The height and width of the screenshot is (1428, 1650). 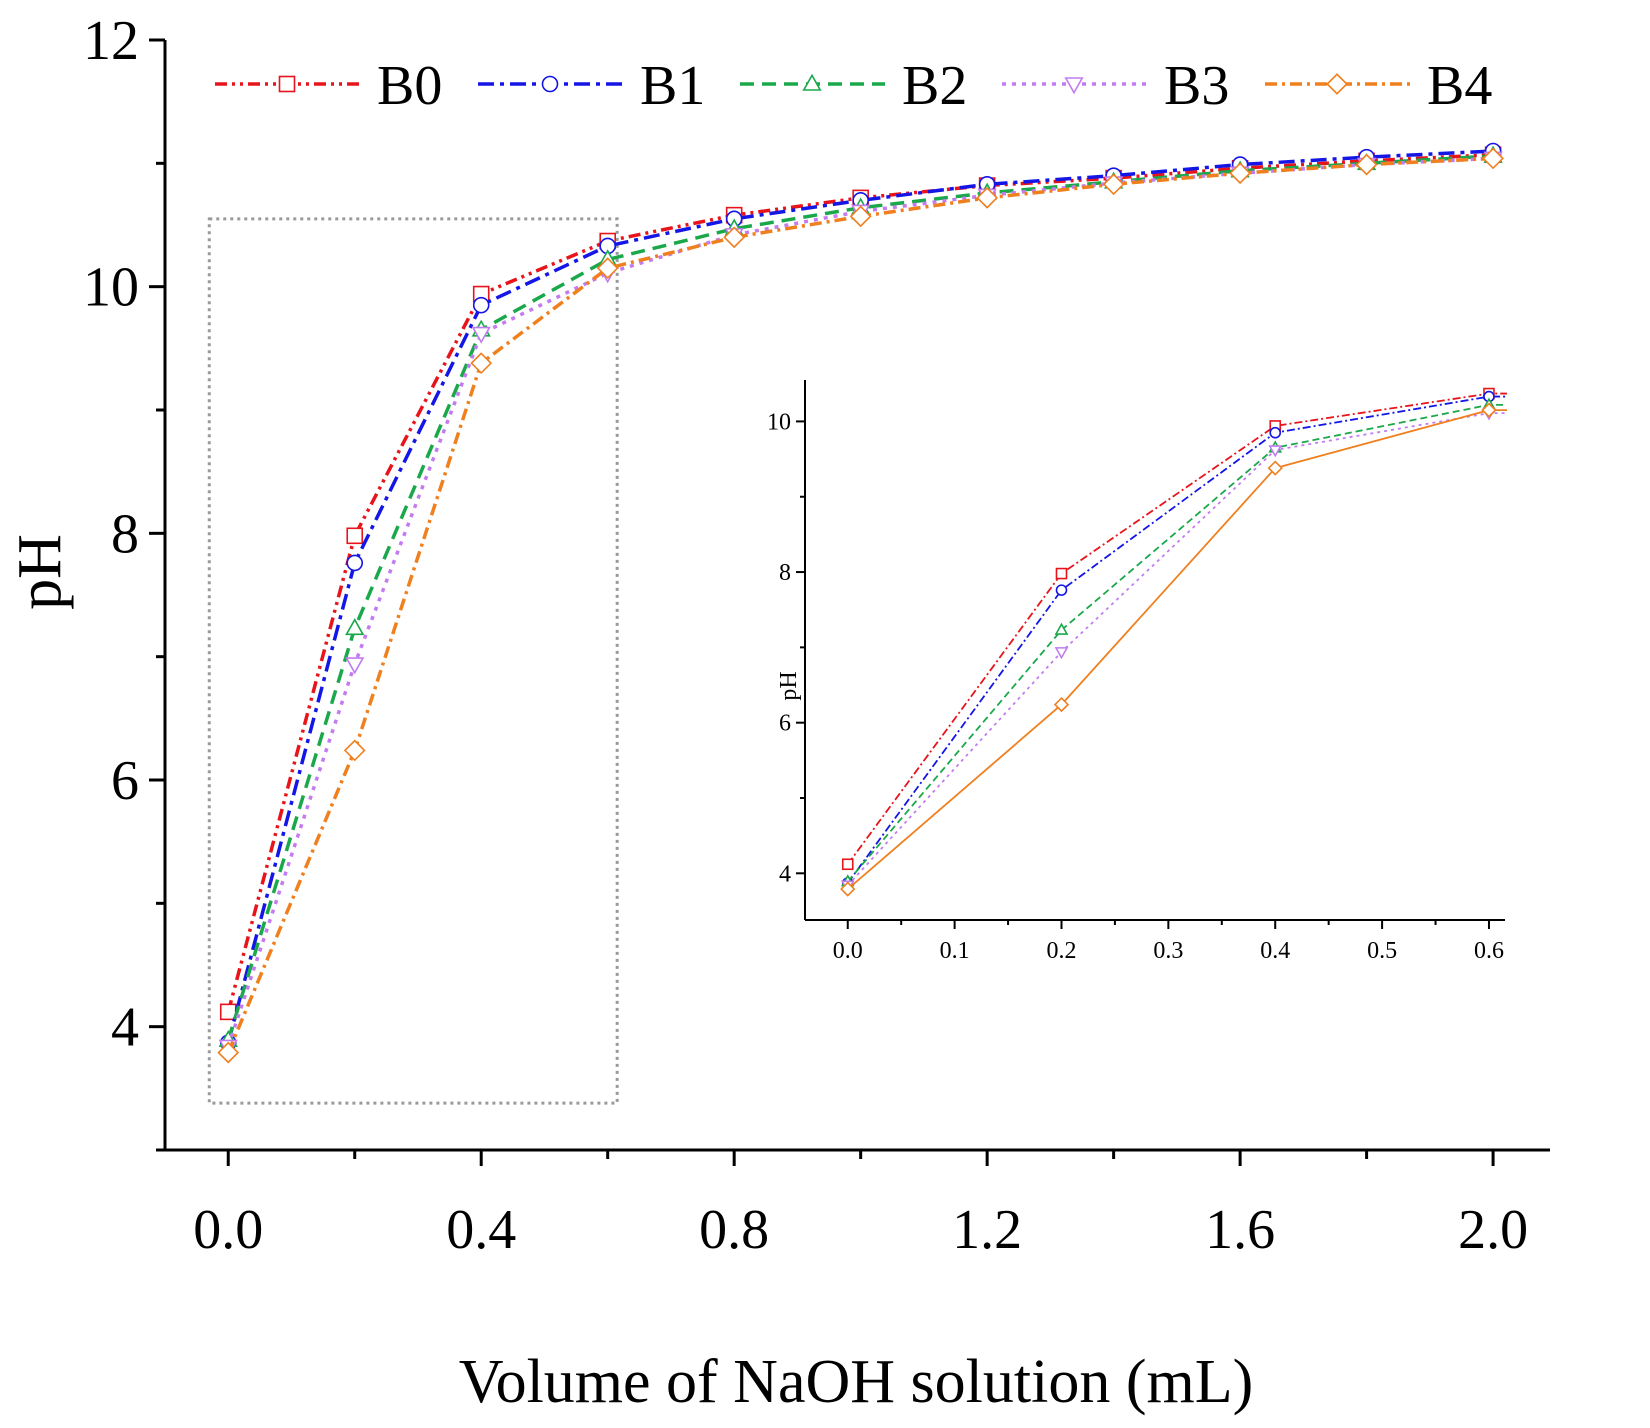 What do you see at coordinates (955, 951) in the screenshot?
I see `inset-x-tick-label: 0.1` at bounding box center [955, 951].